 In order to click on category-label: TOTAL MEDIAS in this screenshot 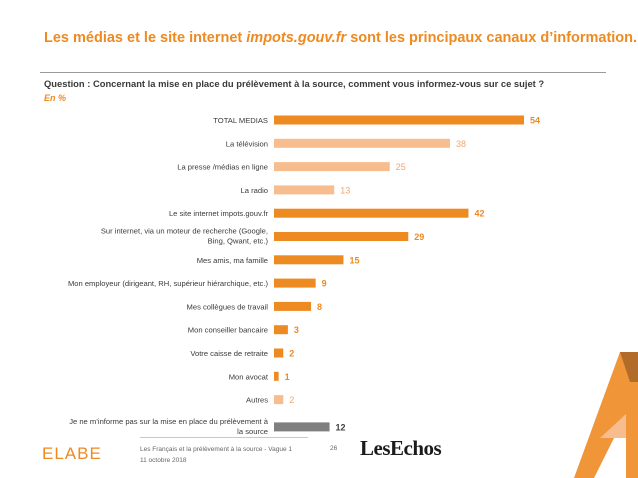, I will do `click(240, 120)`.